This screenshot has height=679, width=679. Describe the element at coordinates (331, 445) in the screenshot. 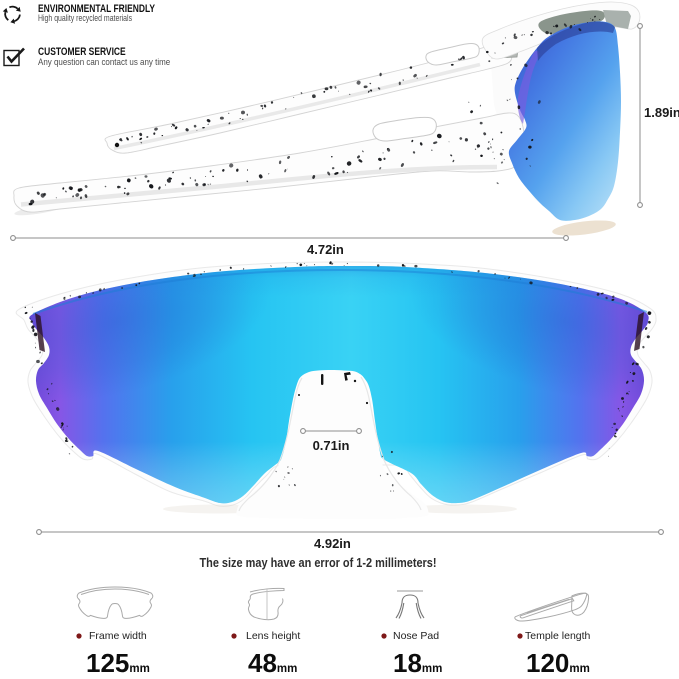

I see `svg-text: 0.71in` at that location.